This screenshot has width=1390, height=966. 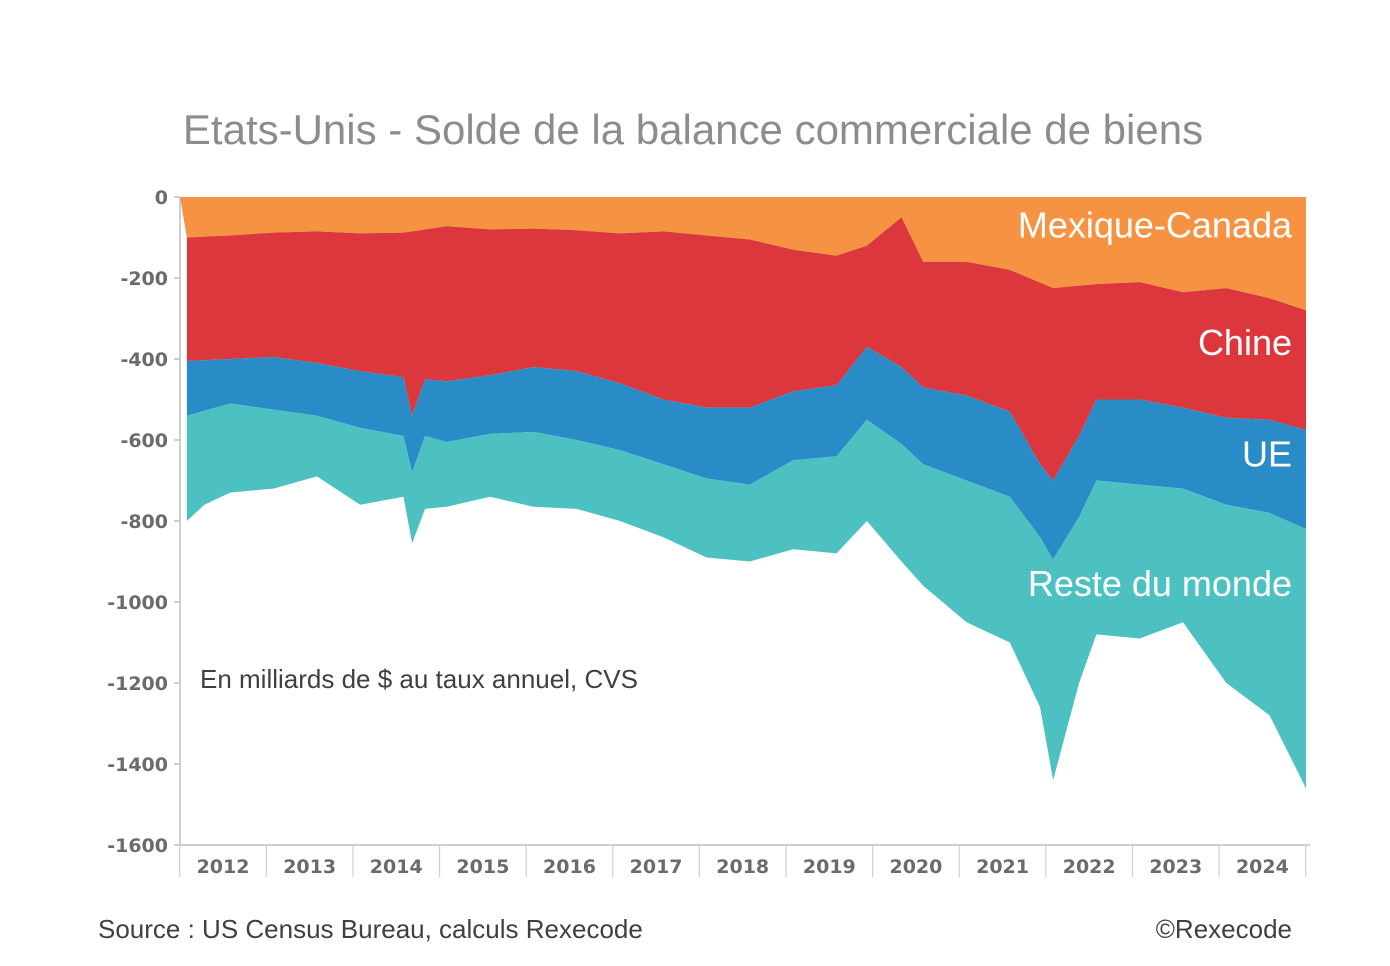 I want to click on area-mexique-canada, so click(x=743, y=254).